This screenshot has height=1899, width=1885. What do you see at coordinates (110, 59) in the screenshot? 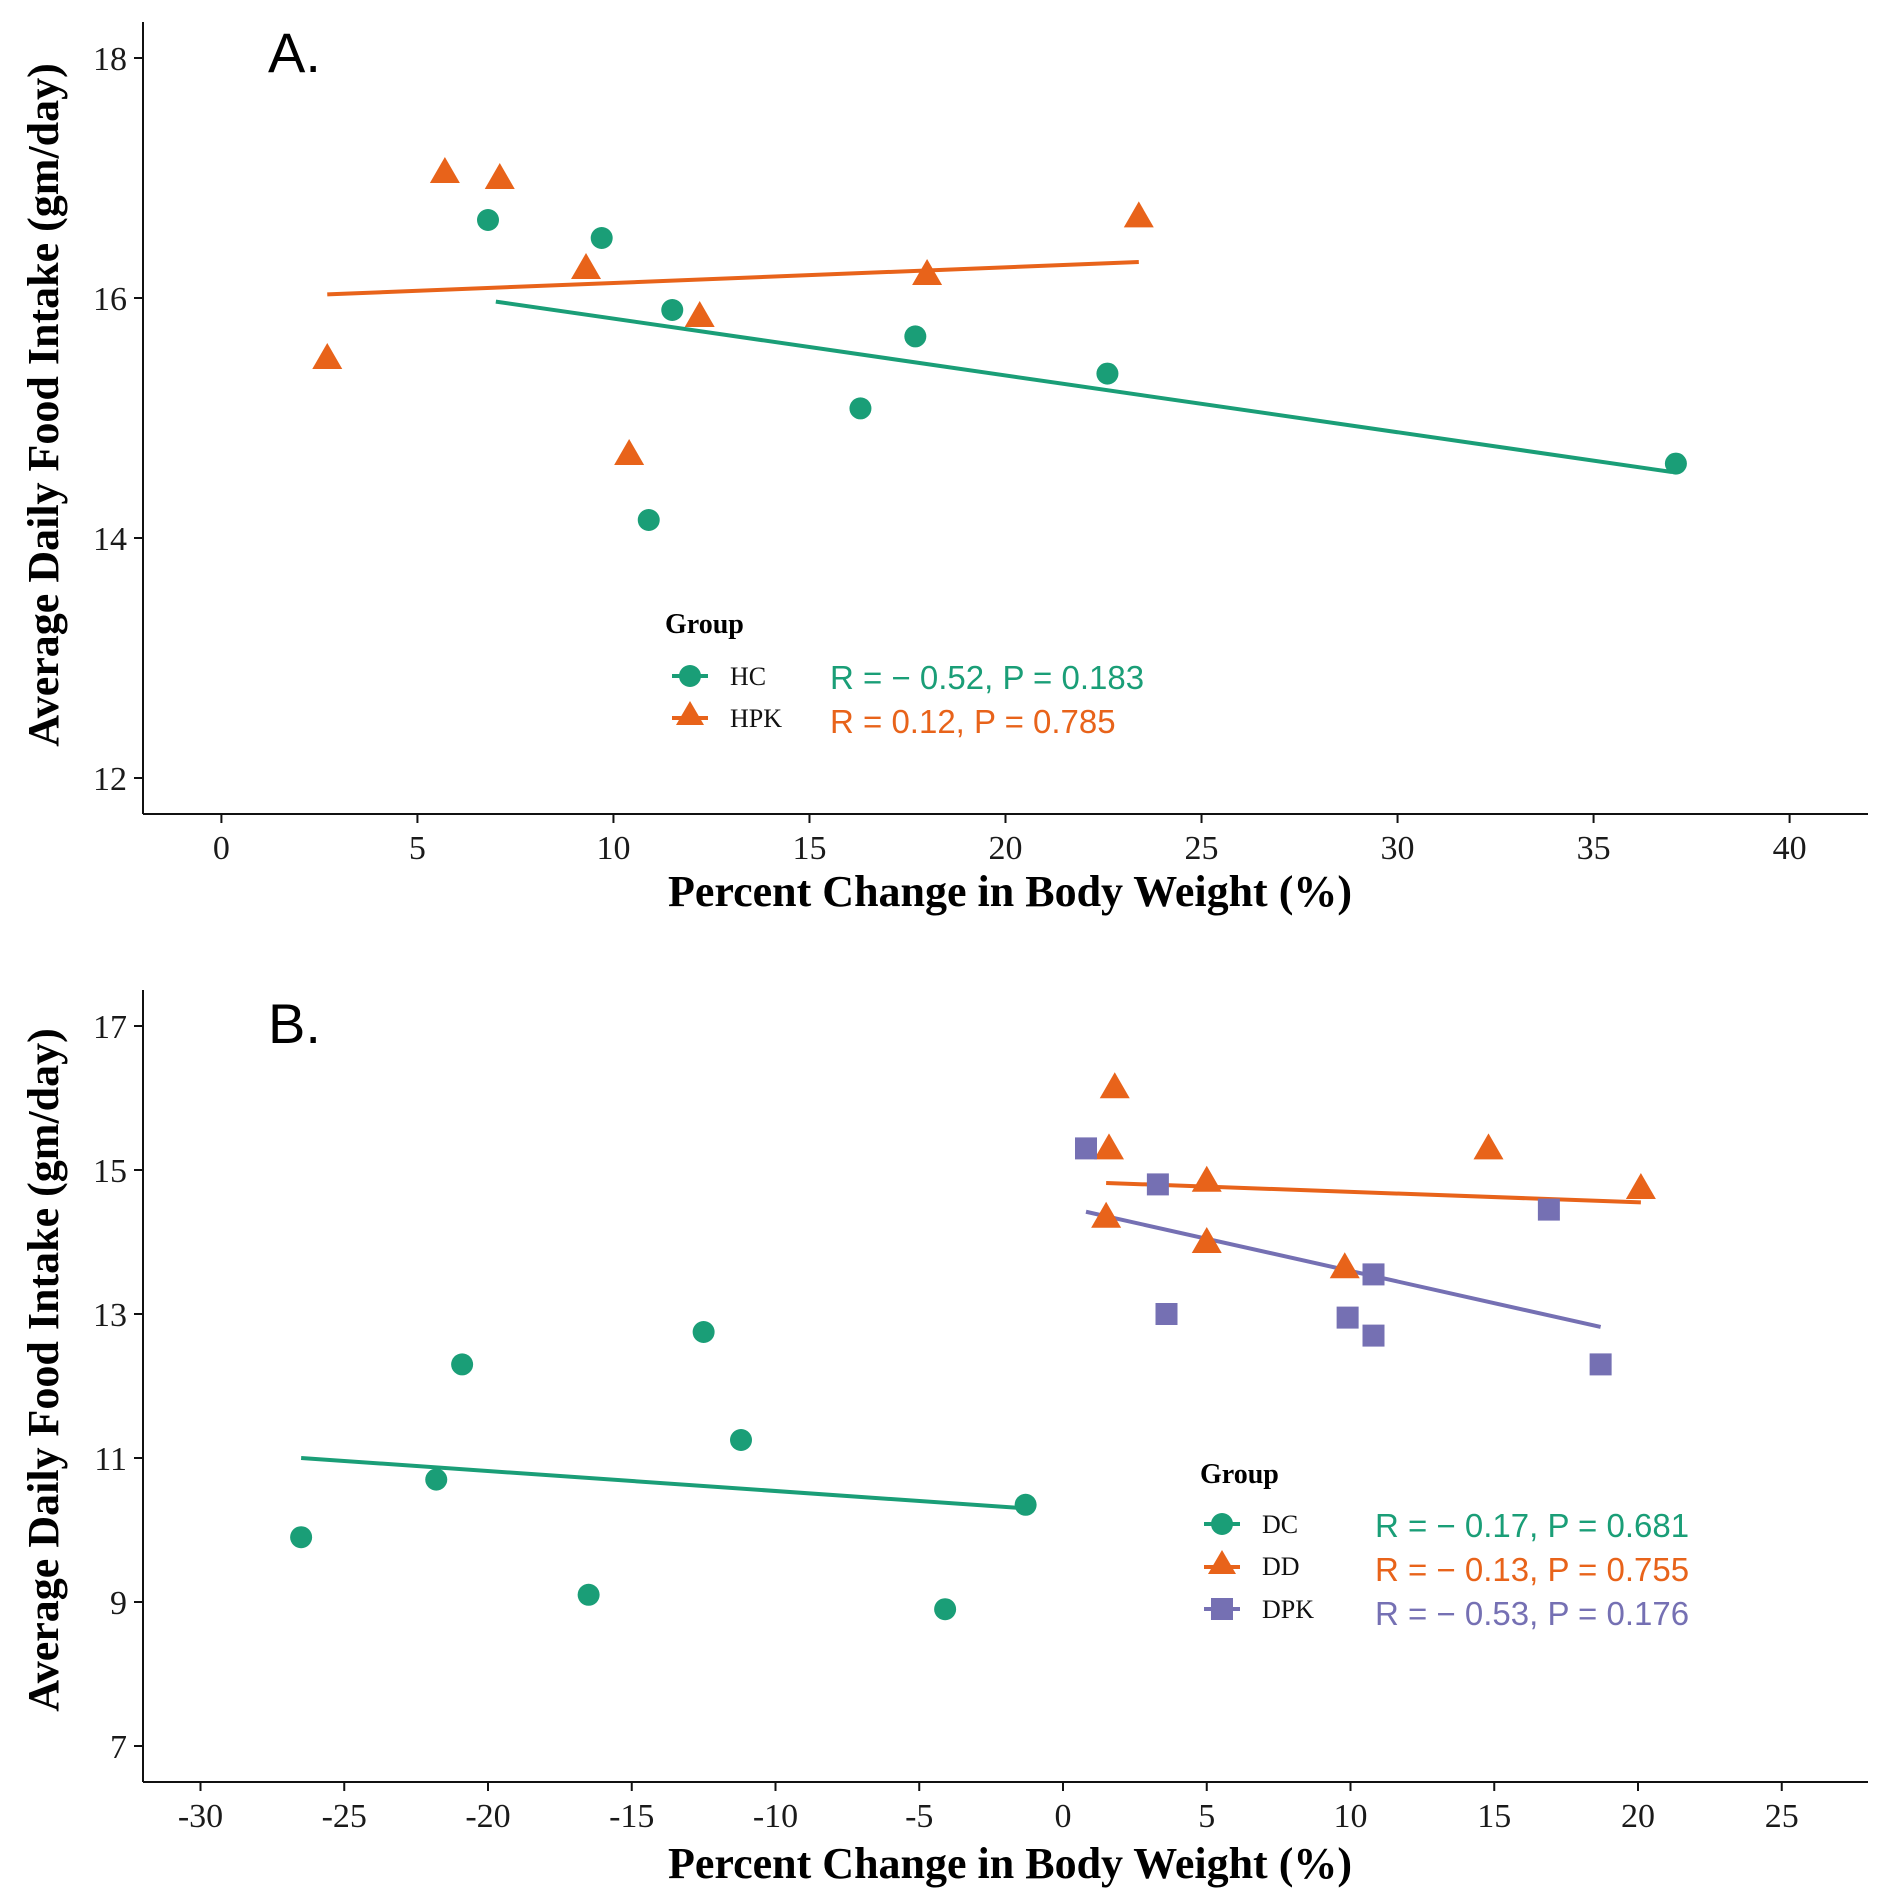
I see `y-tick-label: 18` at bounding box center [110, 59].